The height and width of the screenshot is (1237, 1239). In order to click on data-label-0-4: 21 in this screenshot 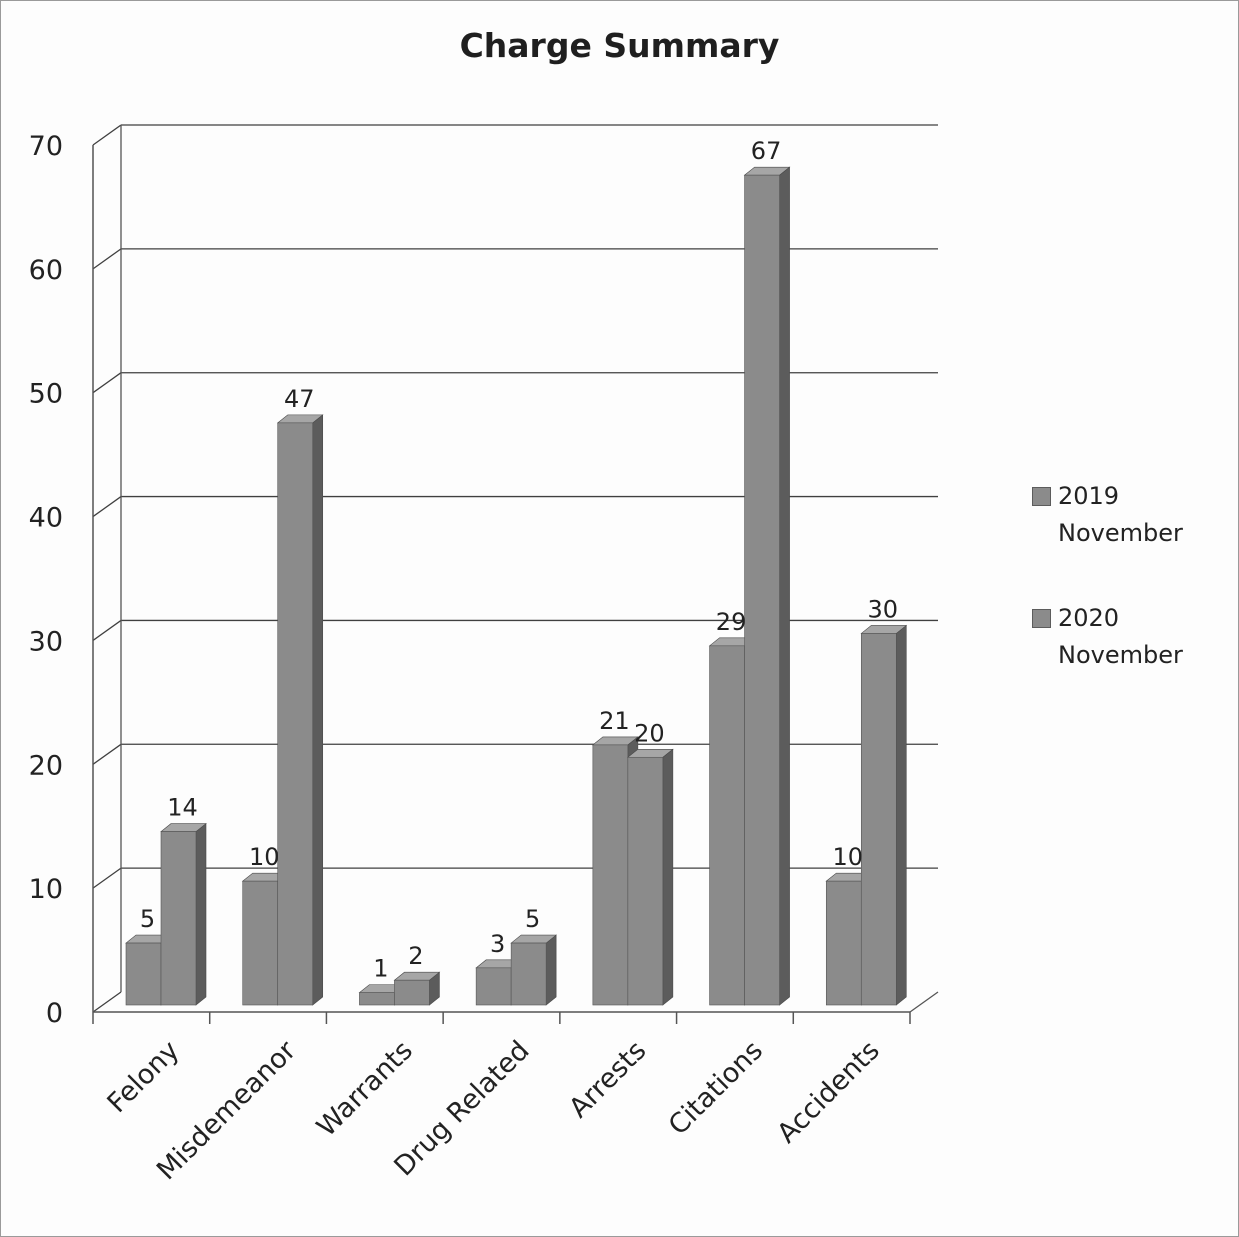, I will do `click(614, 721)`.